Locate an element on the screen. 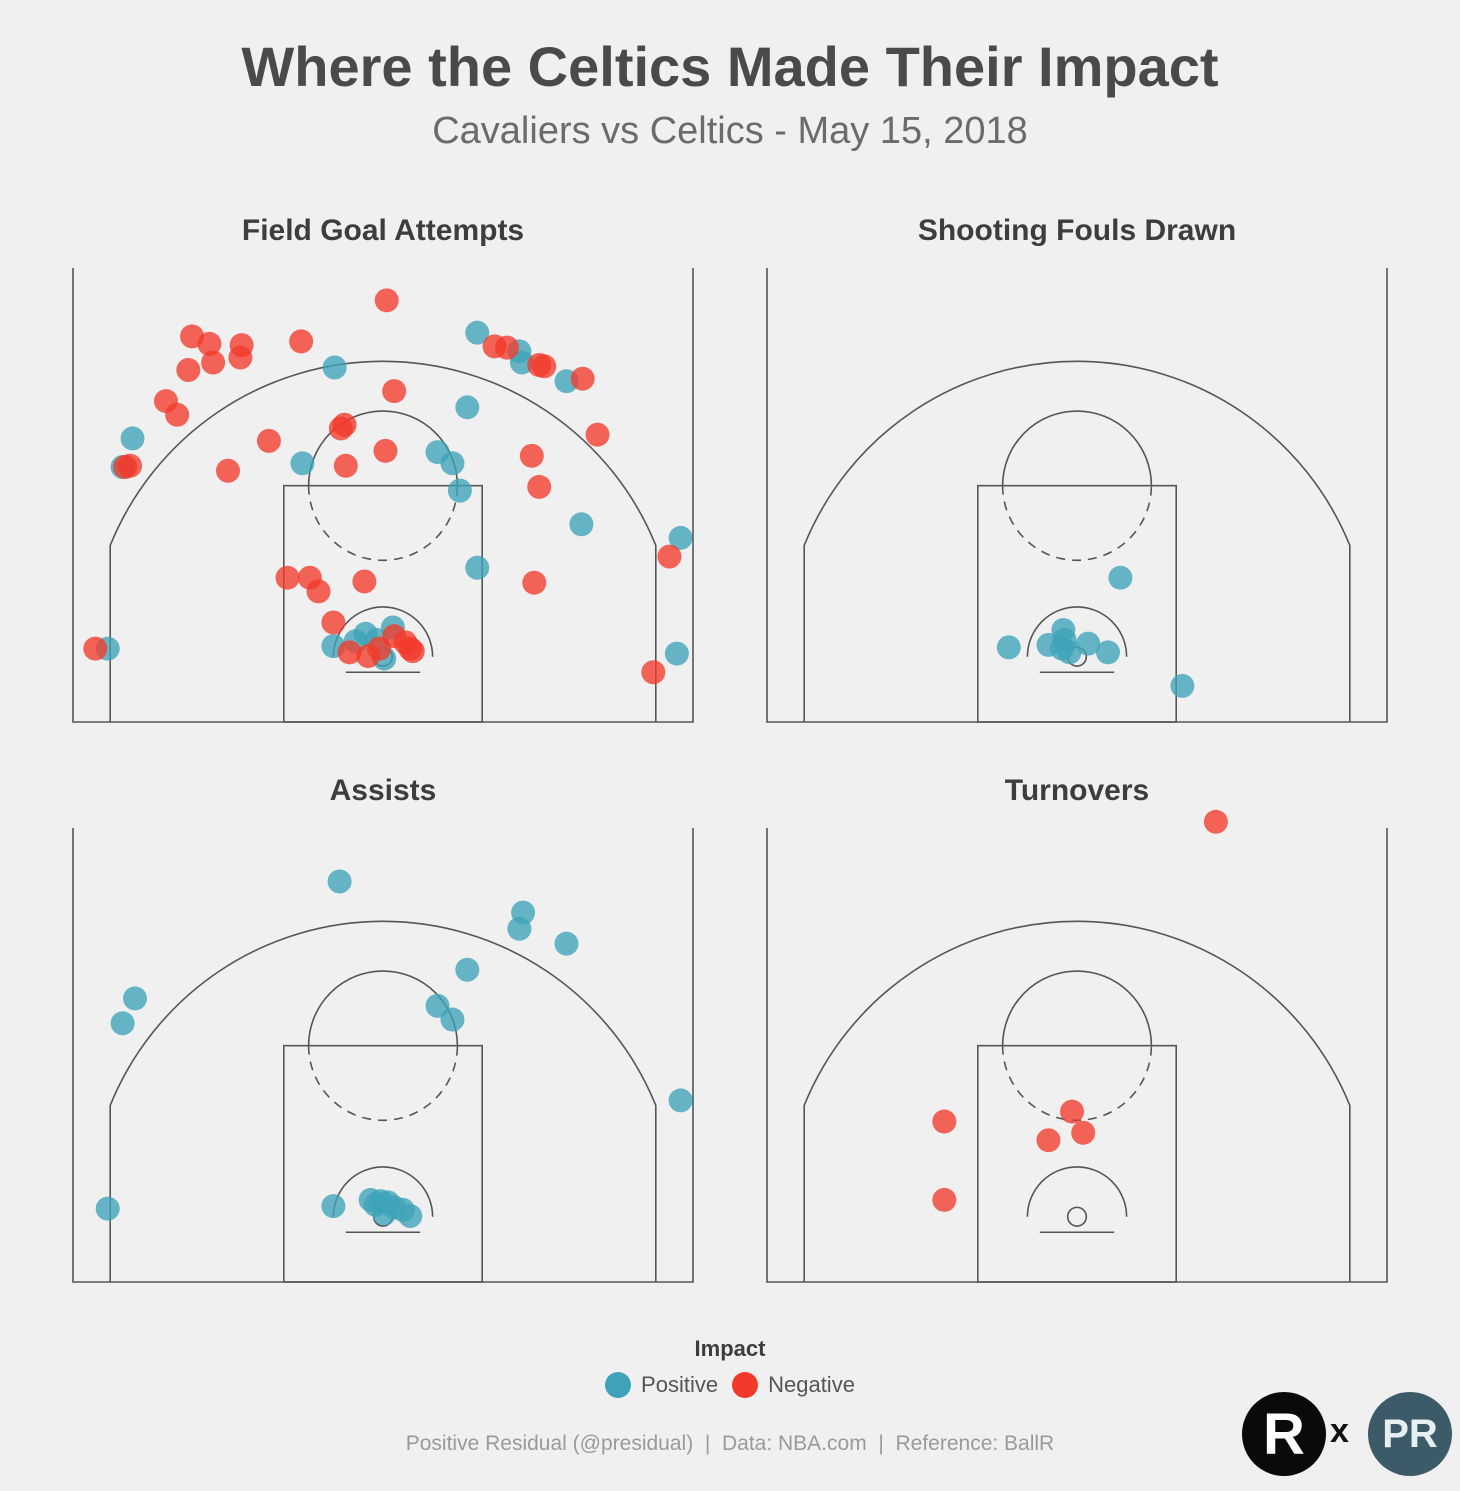  court-boundary is located at coordinates (1077, 1055).